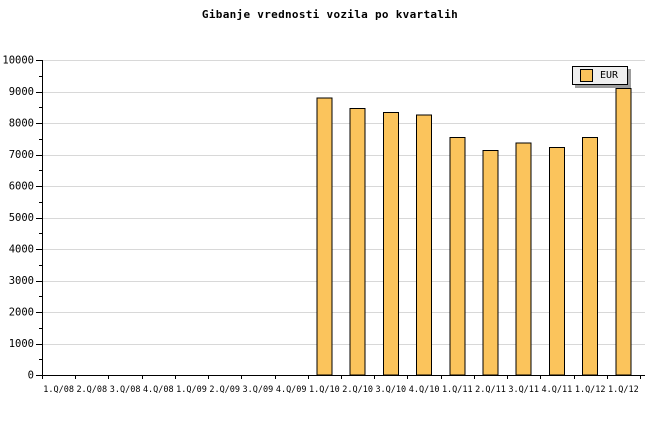 This screenshot has height=440, width=660. Describe the element at coordinates (21, 187) in the screenshot. I see `y-tick-label: 6000` at that location.